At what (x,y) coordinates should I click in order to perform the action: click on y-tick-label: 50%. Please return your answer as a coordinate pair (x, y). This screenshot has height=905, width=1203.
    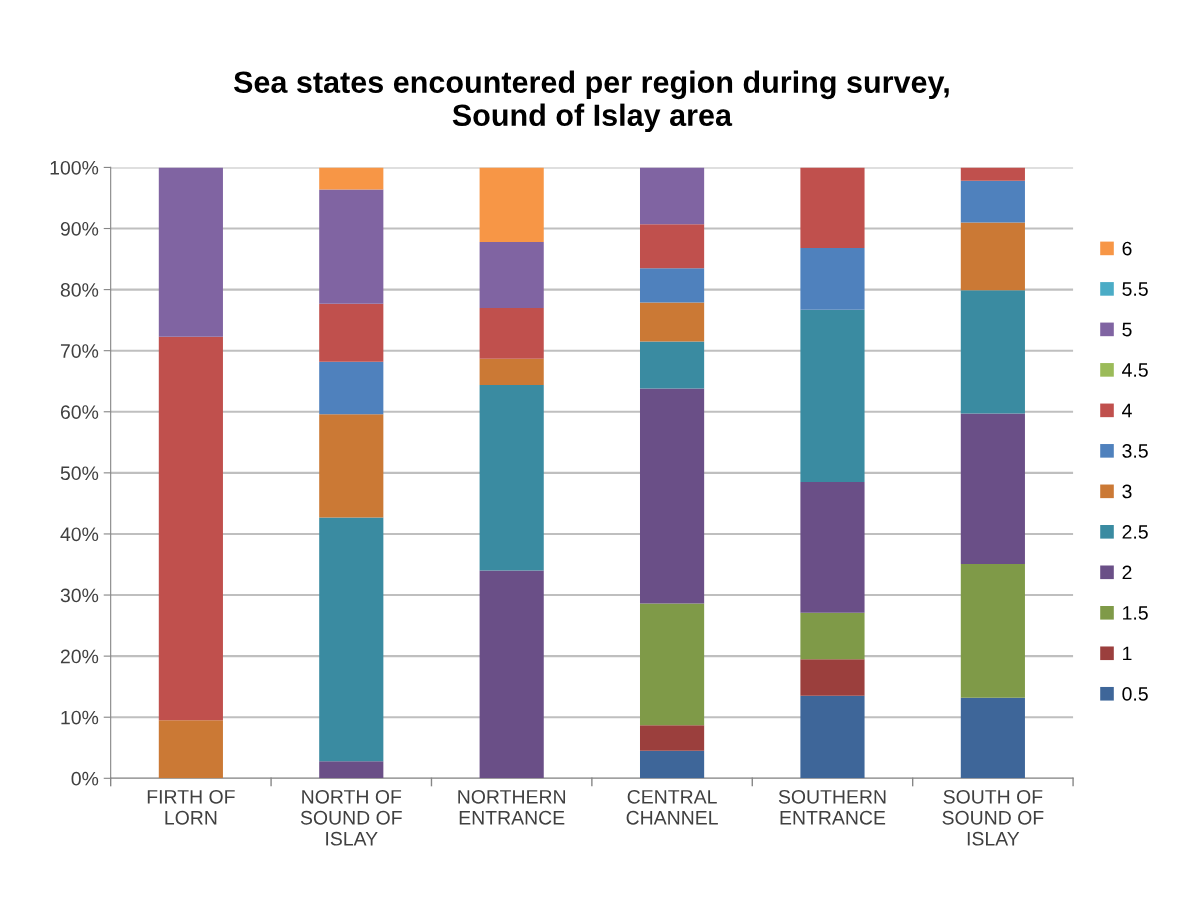
    Looking at the image, I should click on (79, 473).